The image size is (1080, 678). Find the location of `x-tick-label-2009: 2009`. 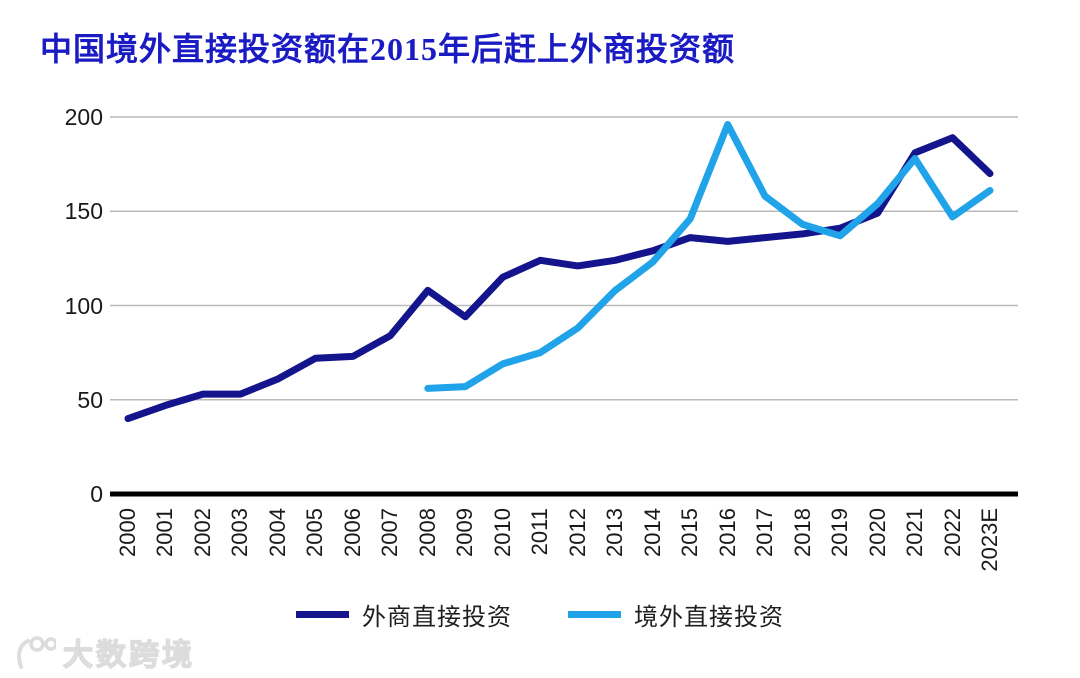

x-tick-label-2009: 2009 is located at coordinates (465, 532).